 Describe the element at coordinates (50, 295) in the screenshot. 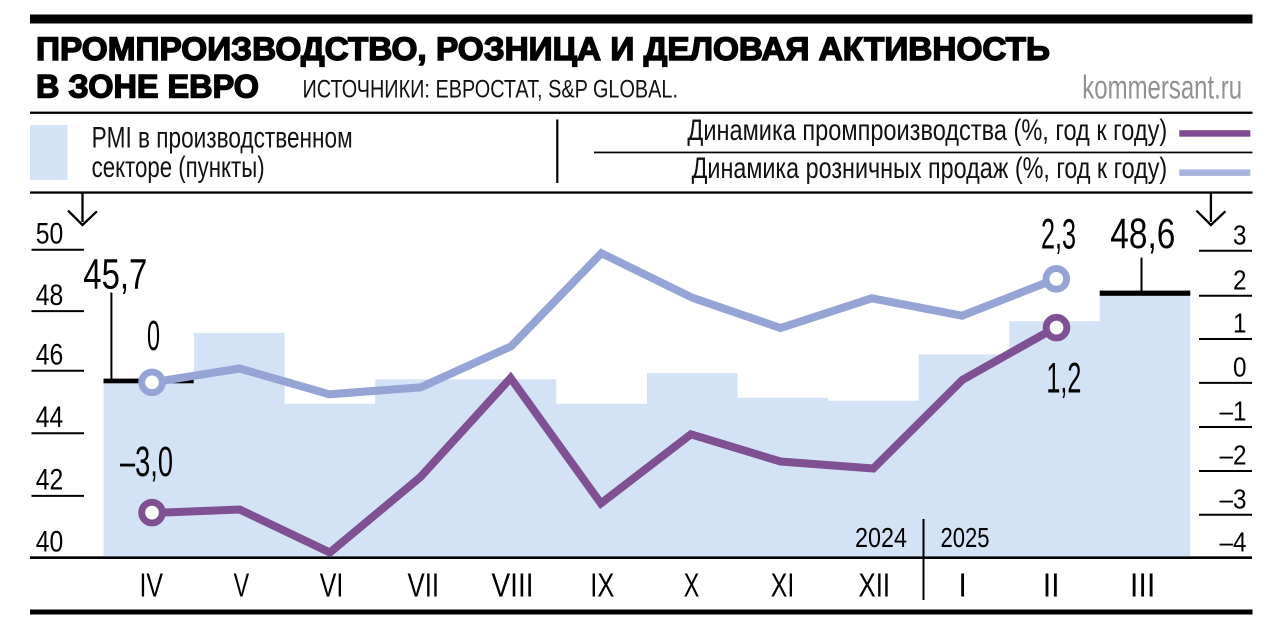

I see `svg-text: 48` at that location.